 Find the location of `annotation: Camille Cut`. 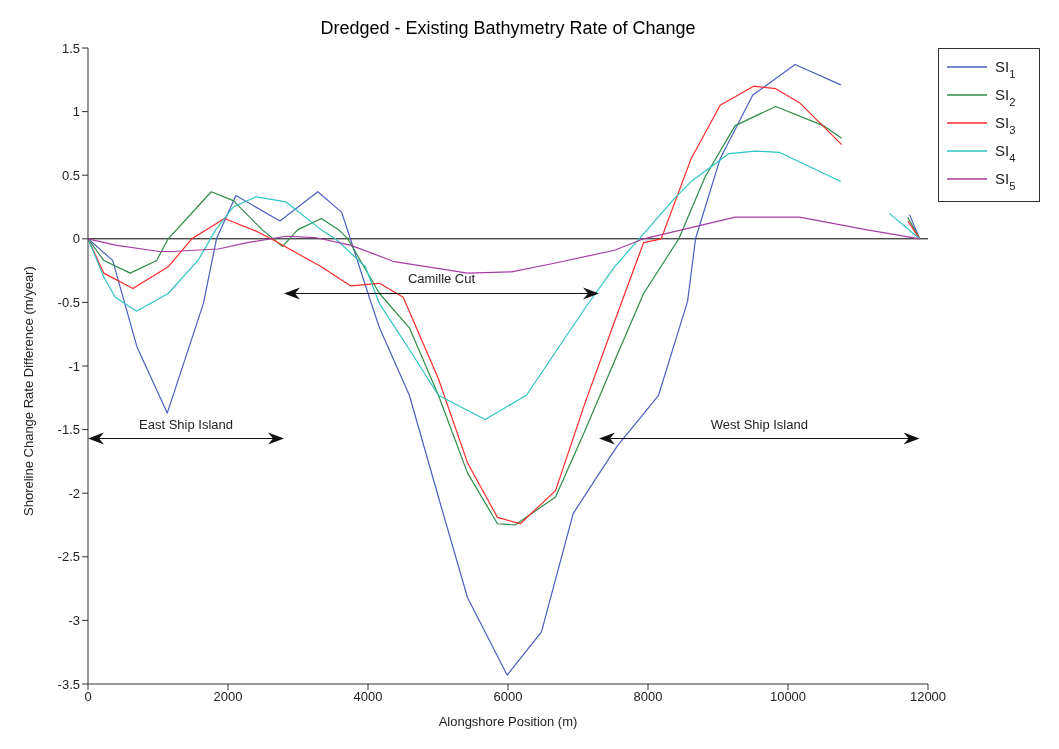

annotation: Camille Cut is located at coordinates (441, 279).